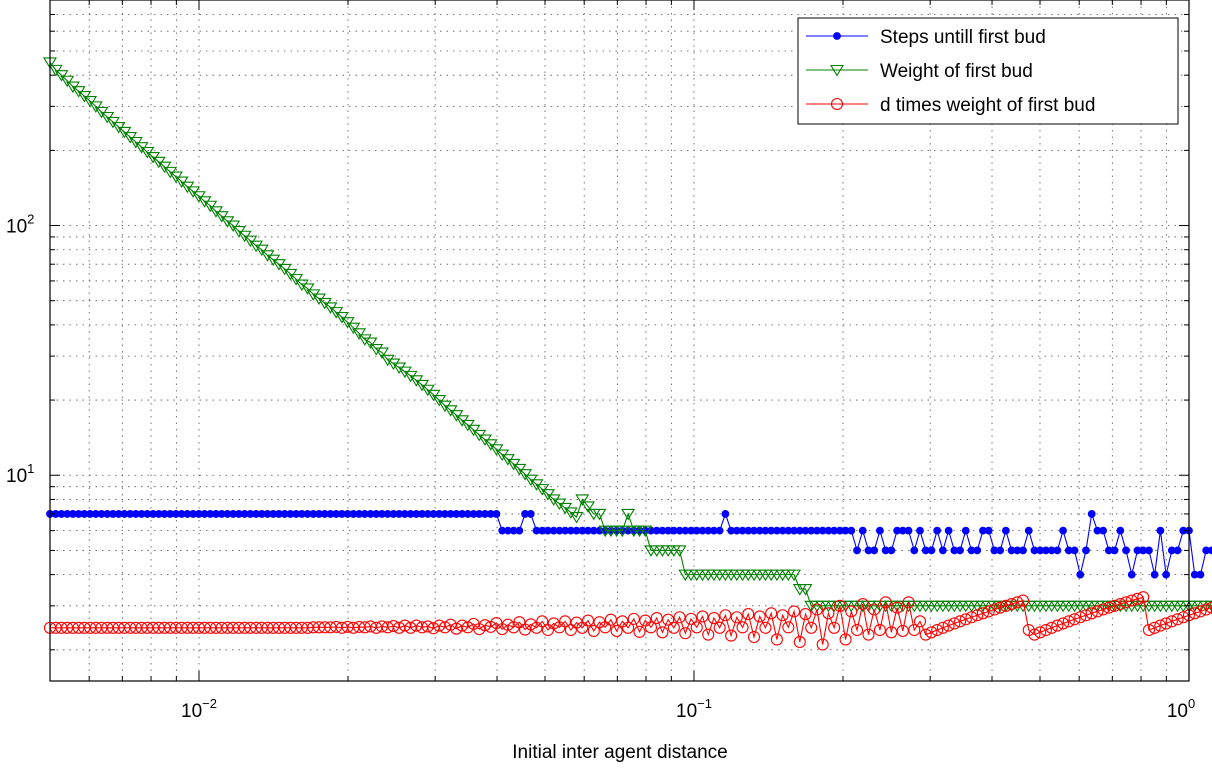 This screenshot has width=1212, height=771. I want to click on x-tick-label: 10⁻¹, so click(694, 709).